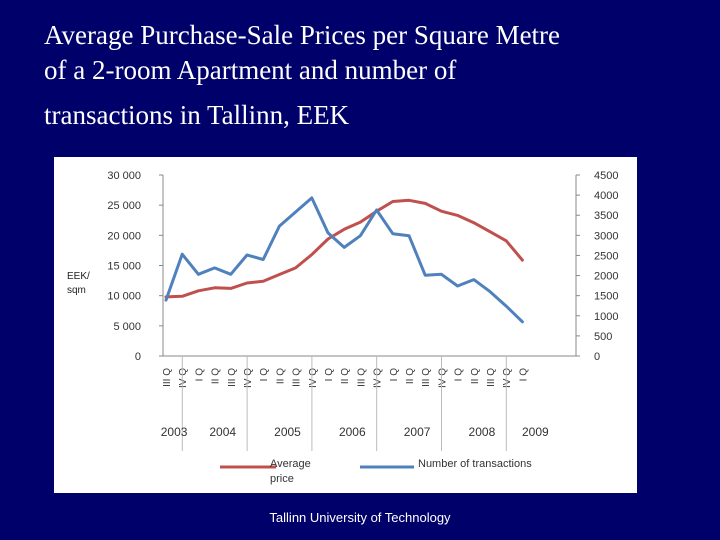 The height and width of the screenshot is (540, 720). Describe the element at coordinates (597, 357) in the screenshot. I see `right-tick-label: 0` at that location.